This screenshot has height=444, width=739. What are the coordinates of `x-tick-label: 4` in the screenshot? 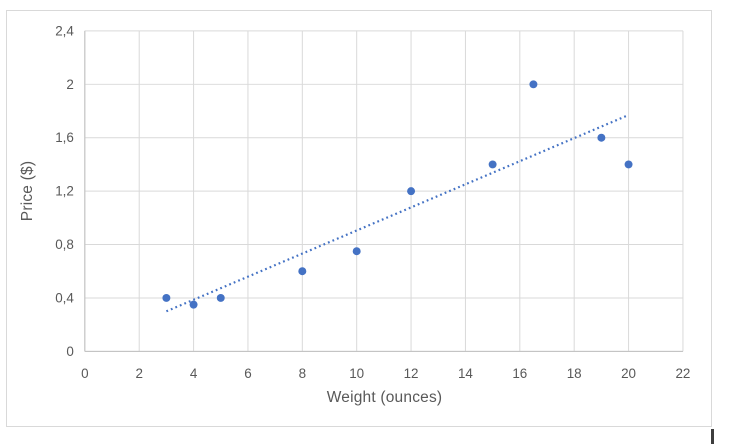 It's located at (194, 373).